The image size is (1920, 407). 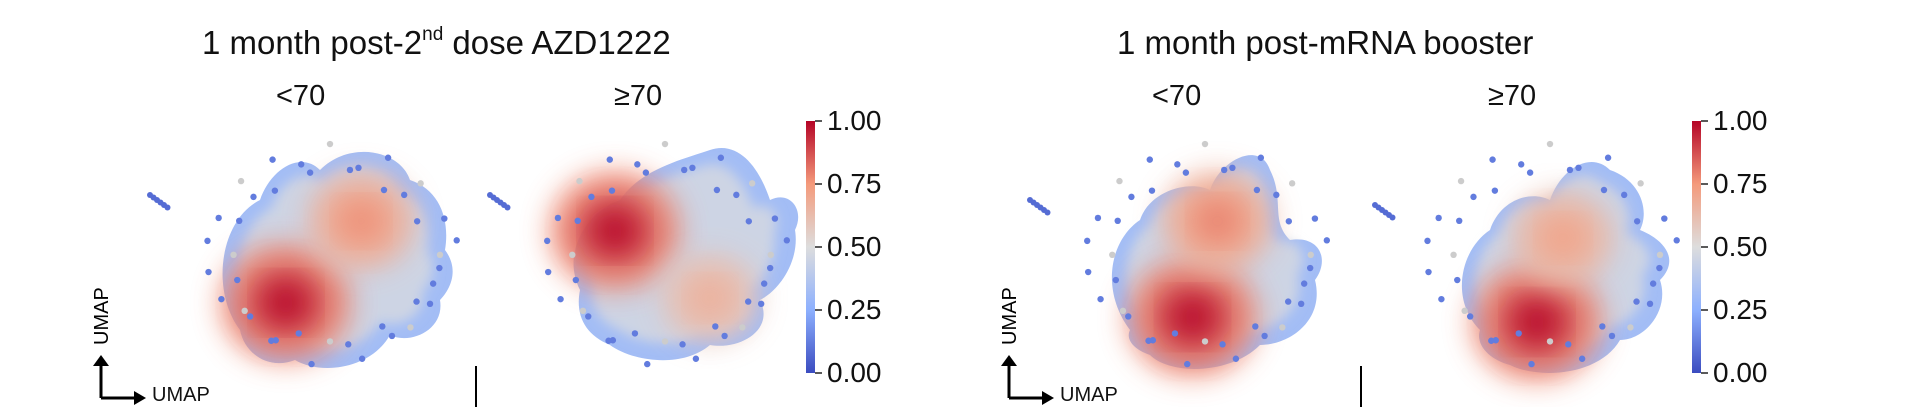 What do you see at coordinates (433, 34) in the screenshot?
I see `panel-title-azd1222-sup: nd` at bounding box center [433, 34].